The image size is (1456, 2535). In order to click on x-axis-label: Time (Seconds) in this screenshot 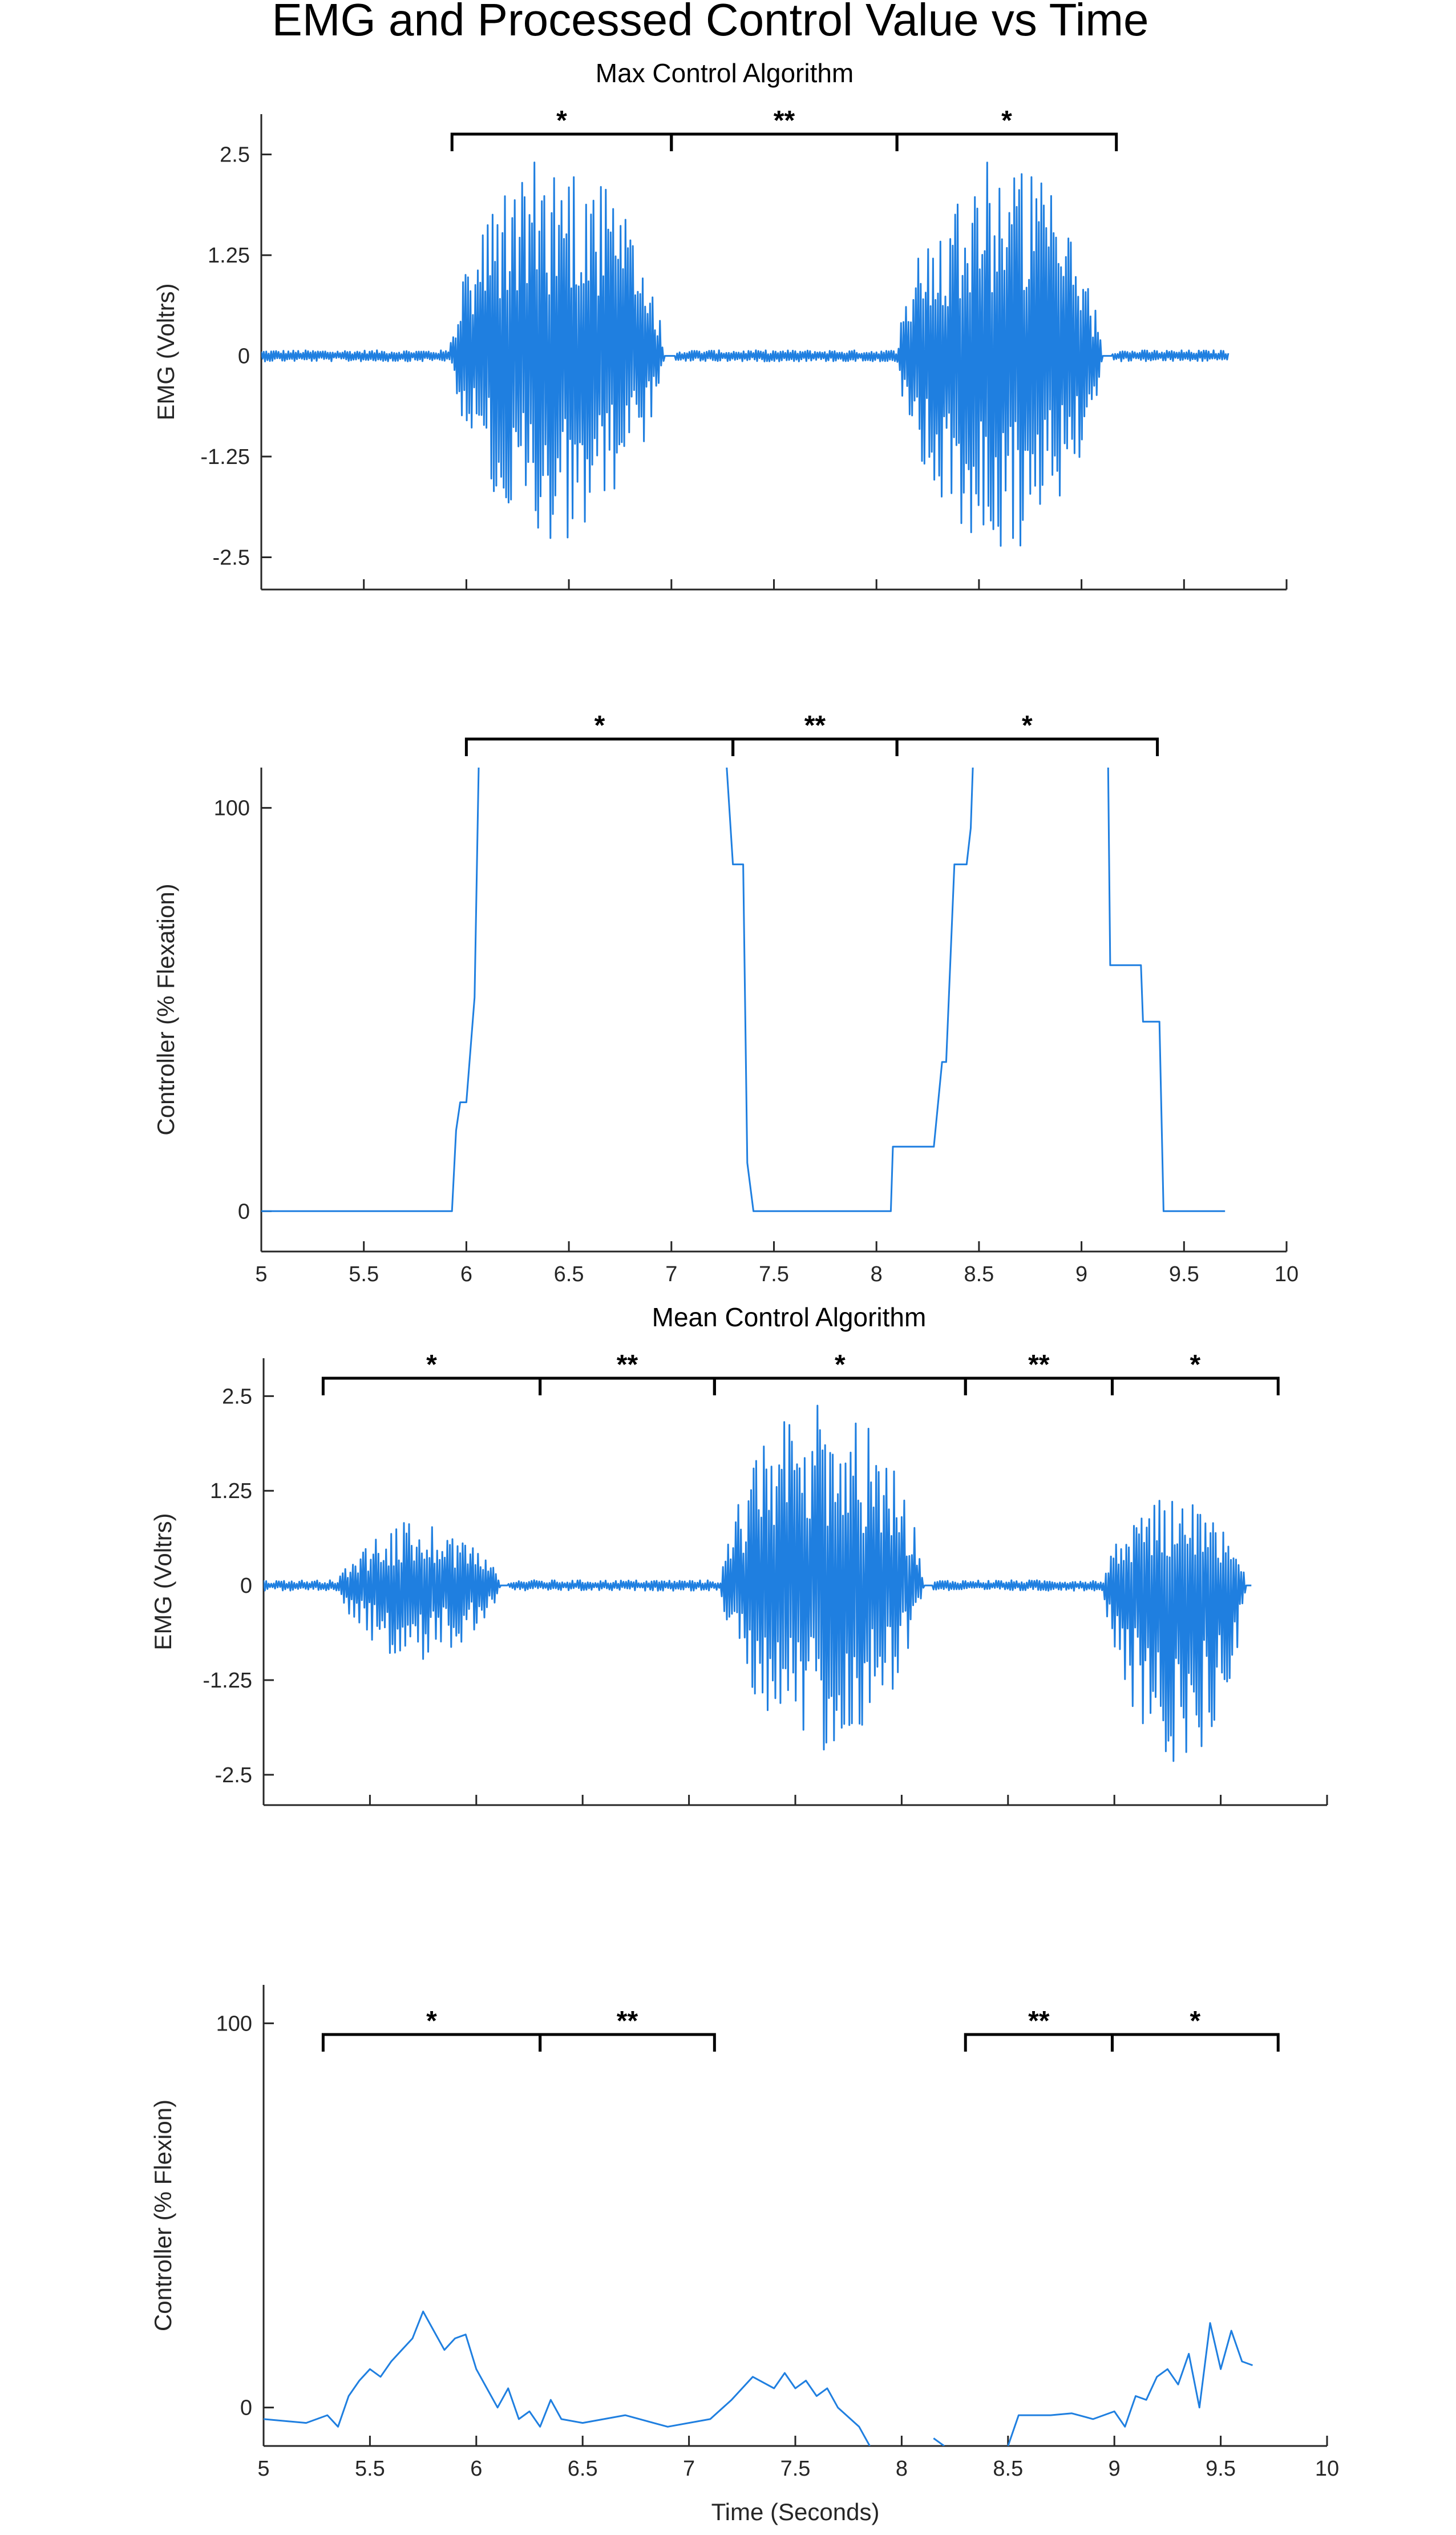, I will do `click(795, 2511)`.